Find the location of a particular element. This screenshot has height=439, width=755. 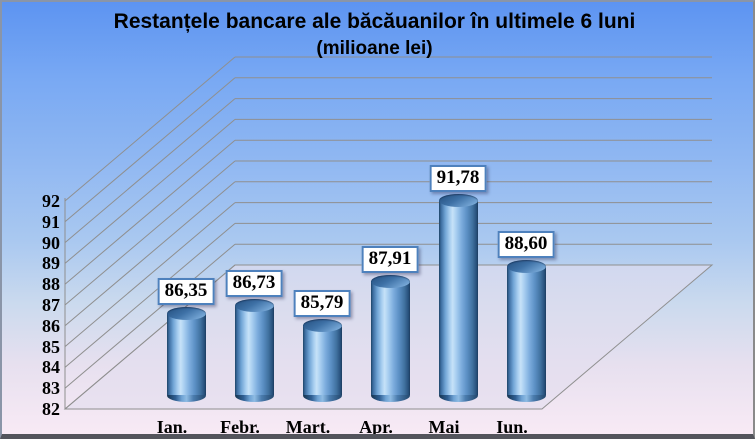

y-axis-tick-label: 87 is located at coordinates (51, 305).